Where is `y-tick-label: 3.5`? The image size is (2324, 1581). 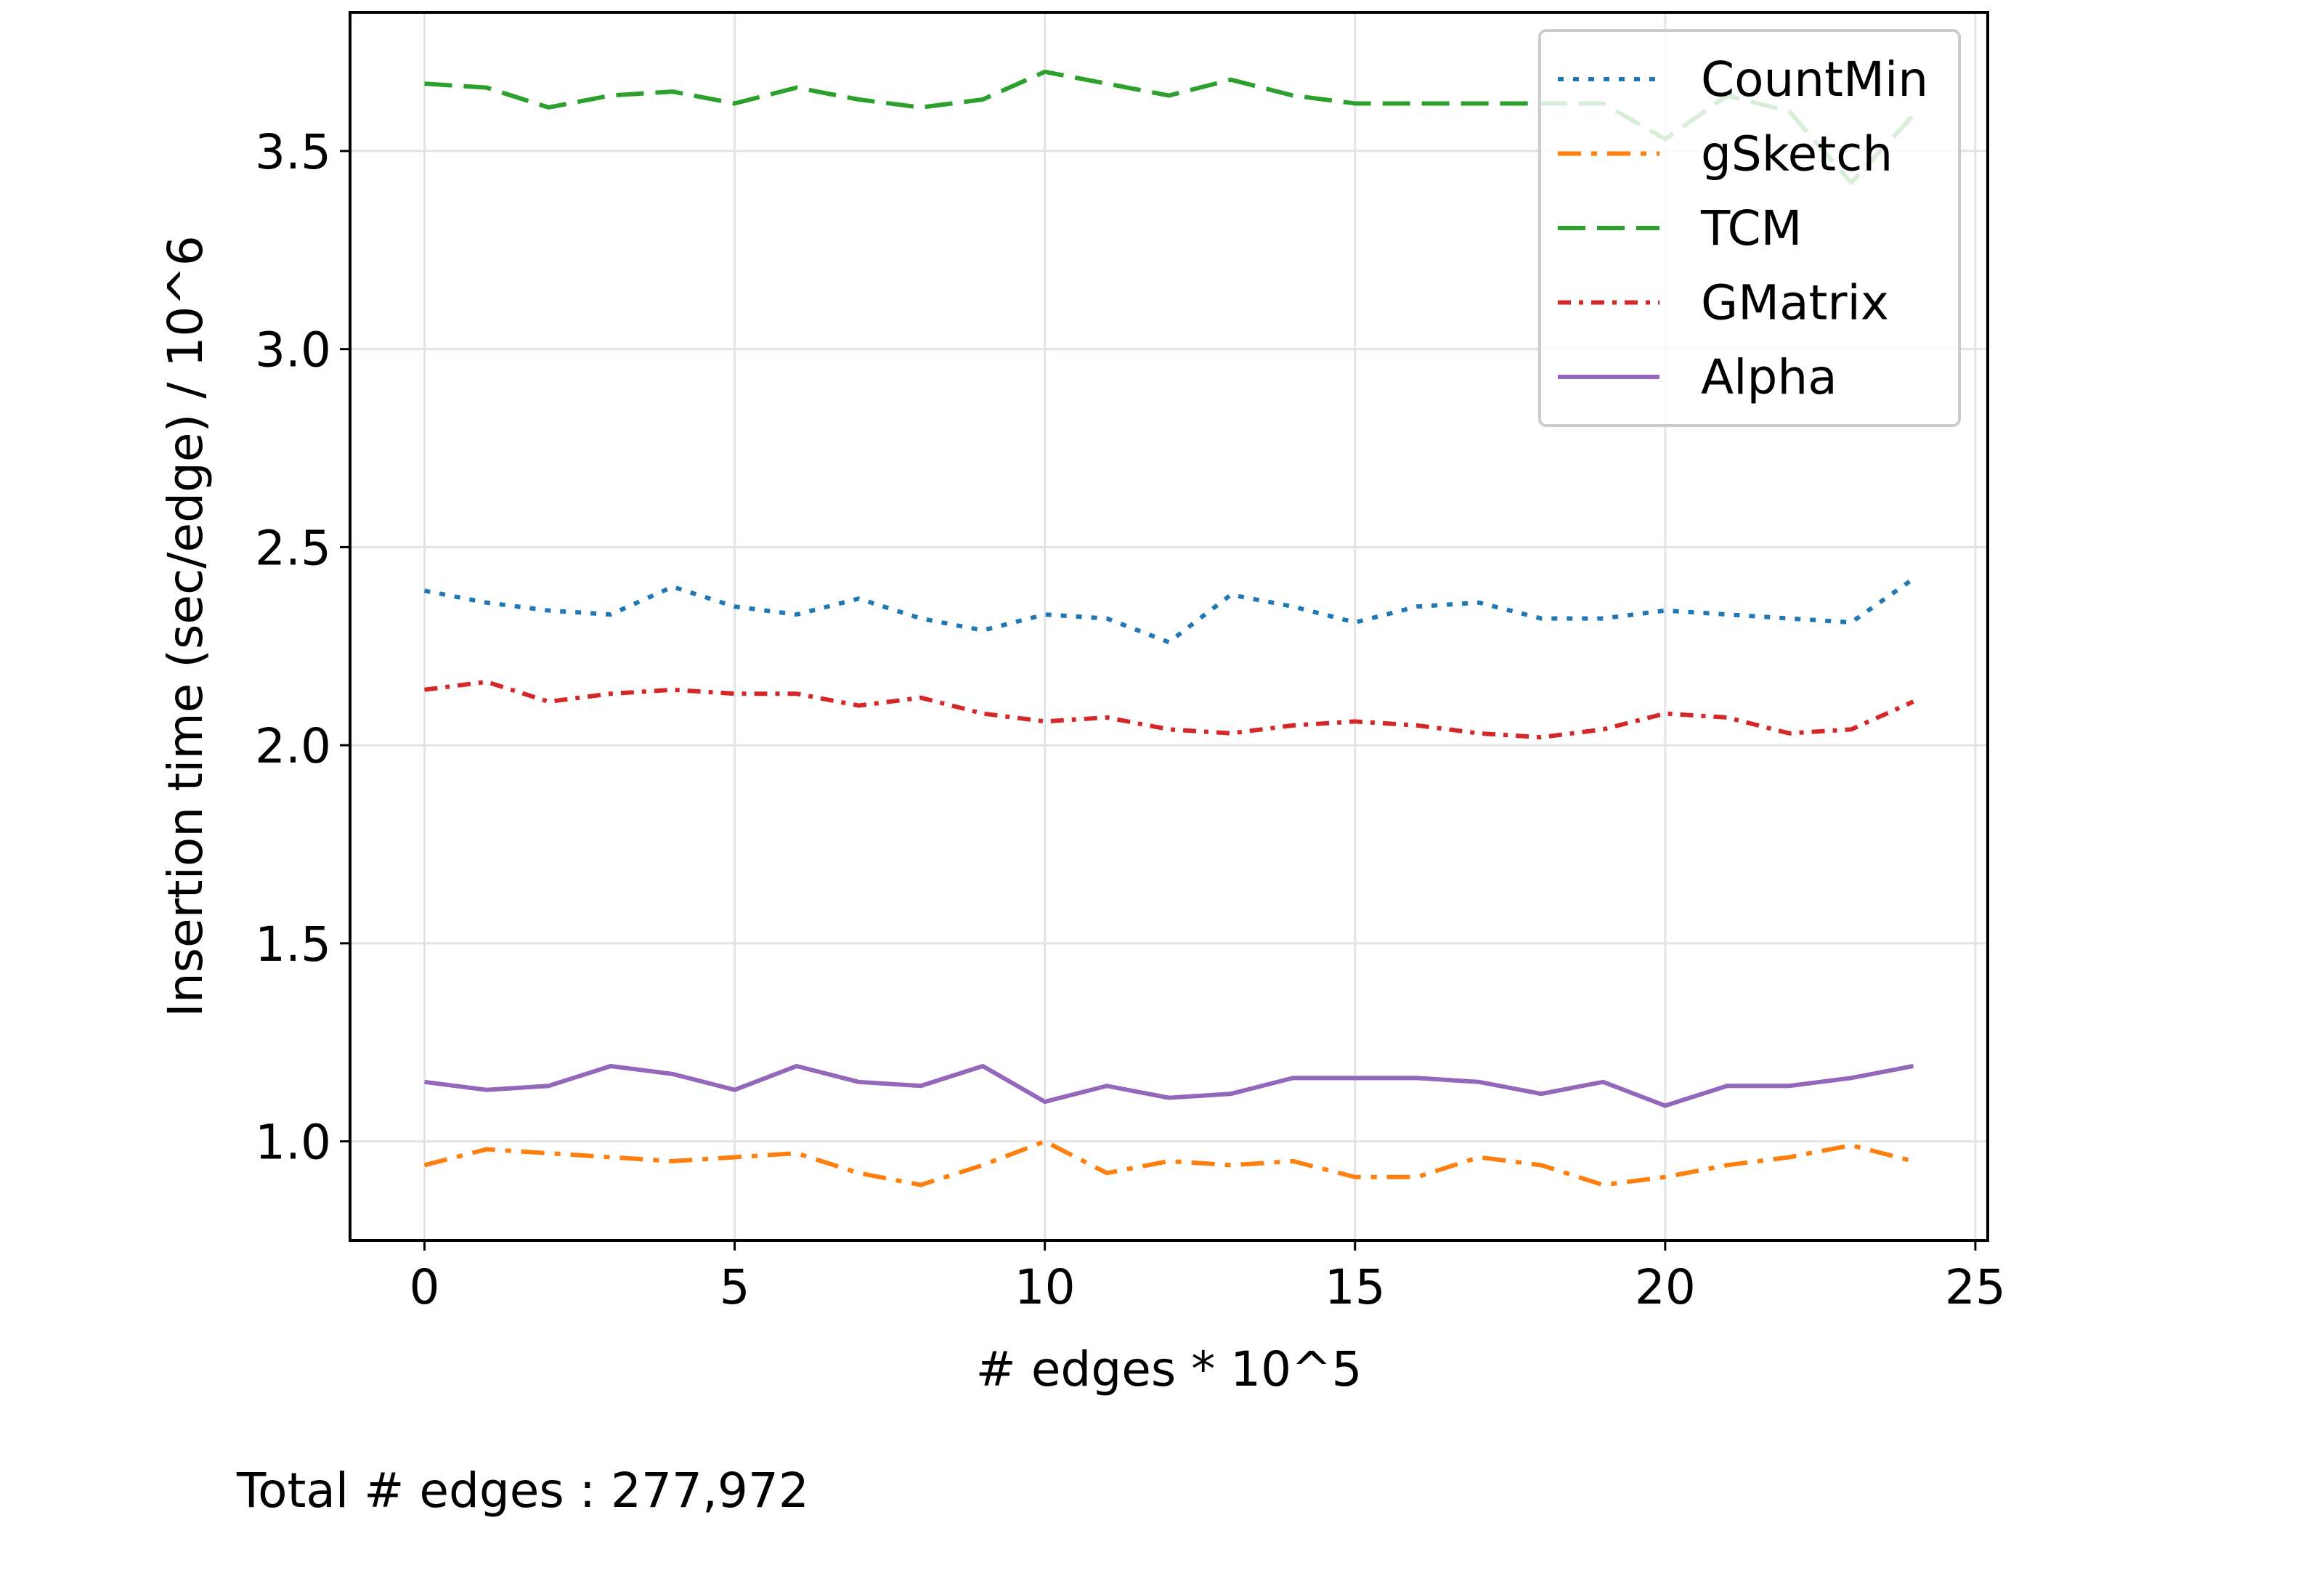 y-tick-label: 3.5 is located at coordinates (293, 152).